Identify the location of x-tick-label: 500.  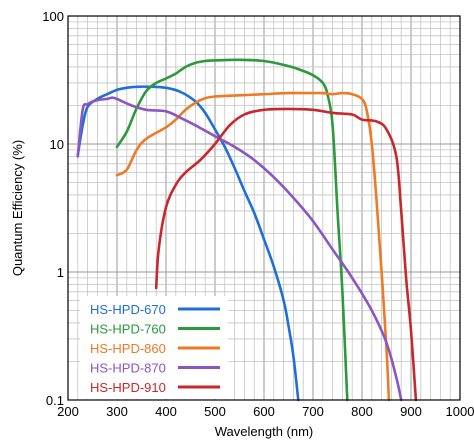
(215, 411).